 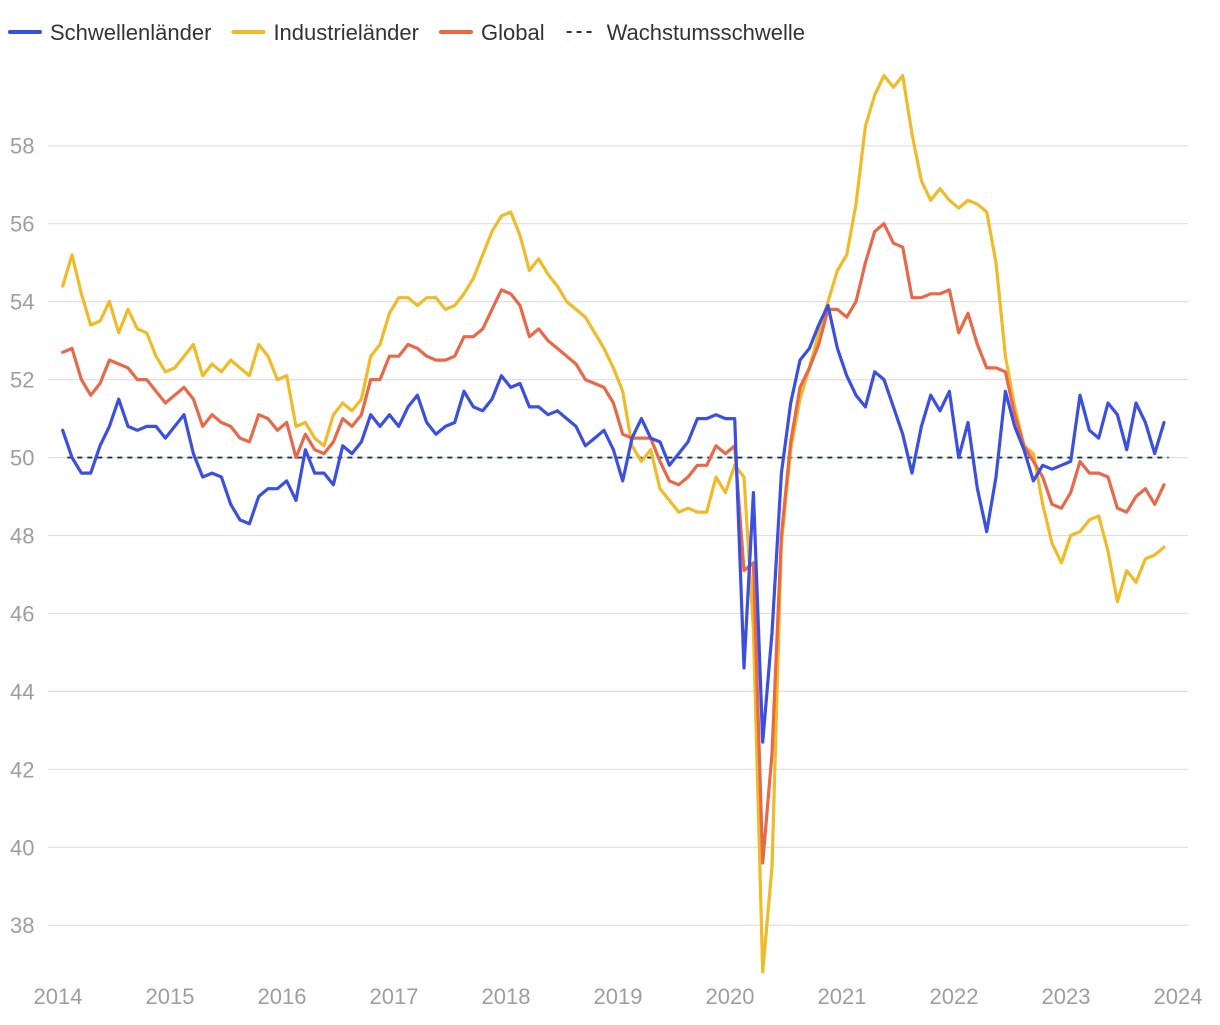 What do you see at coordinates (706, 32) in the screenshot?
I see `legend-label: Wachstumsschwelle` at bounding box center [706, 32].